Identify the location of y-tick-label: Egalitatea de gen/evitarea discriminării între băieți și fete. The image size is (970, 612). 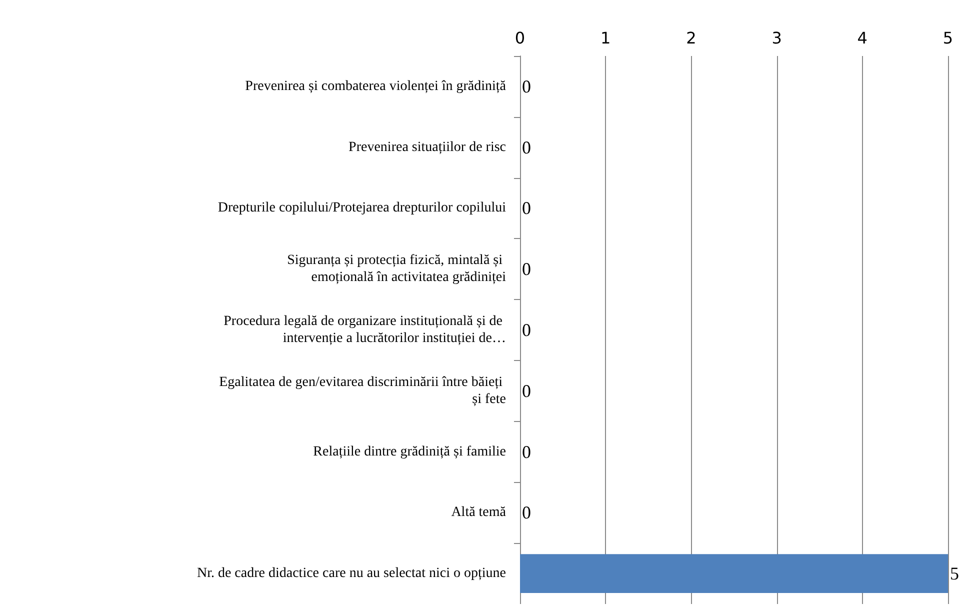
(362, 390).